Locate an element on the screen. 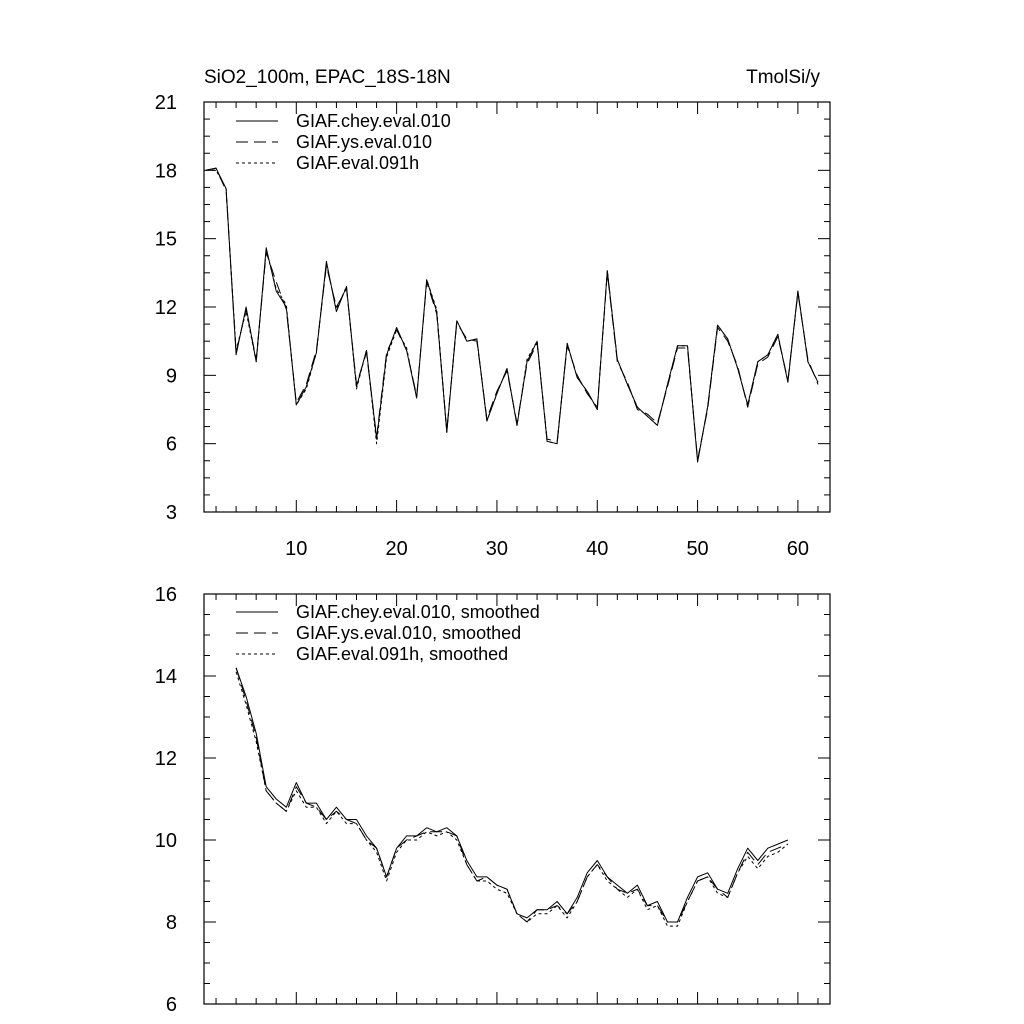  y-tick-label: 21 is located at coordinates (166, 103).